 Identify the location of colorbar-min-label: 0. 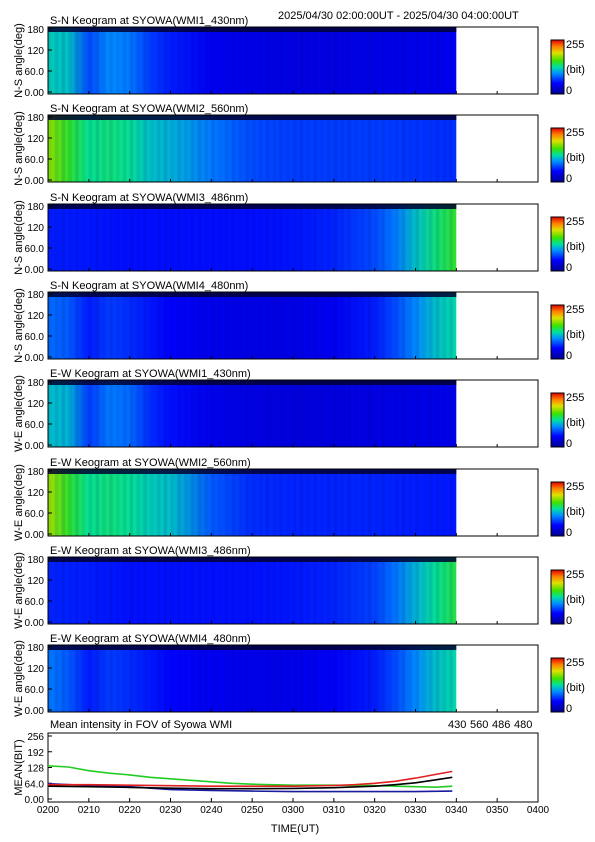
(569, 179).